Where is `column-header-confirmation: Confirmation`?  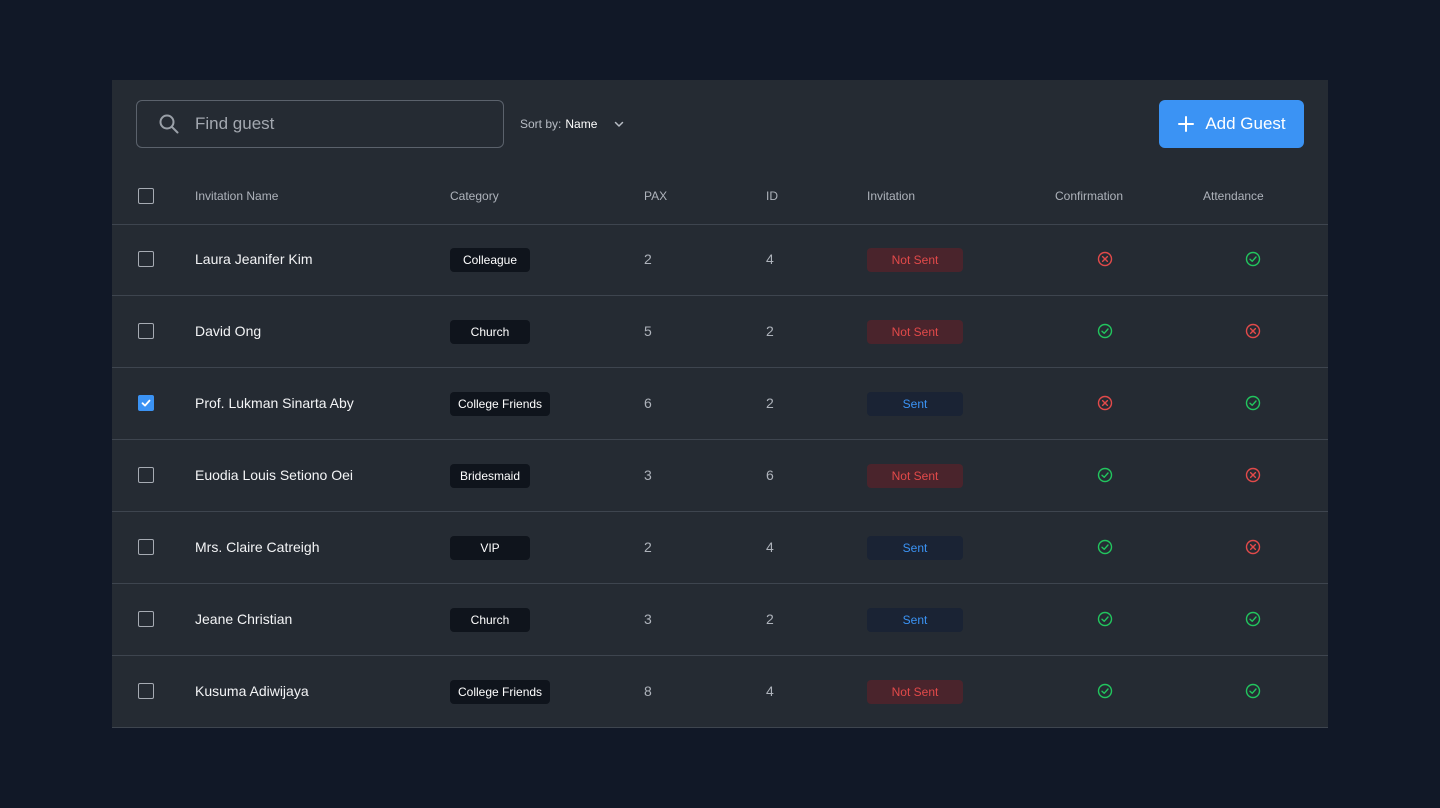 column-header-confirmation: Confirmation is located at coordinates (1089, 196).